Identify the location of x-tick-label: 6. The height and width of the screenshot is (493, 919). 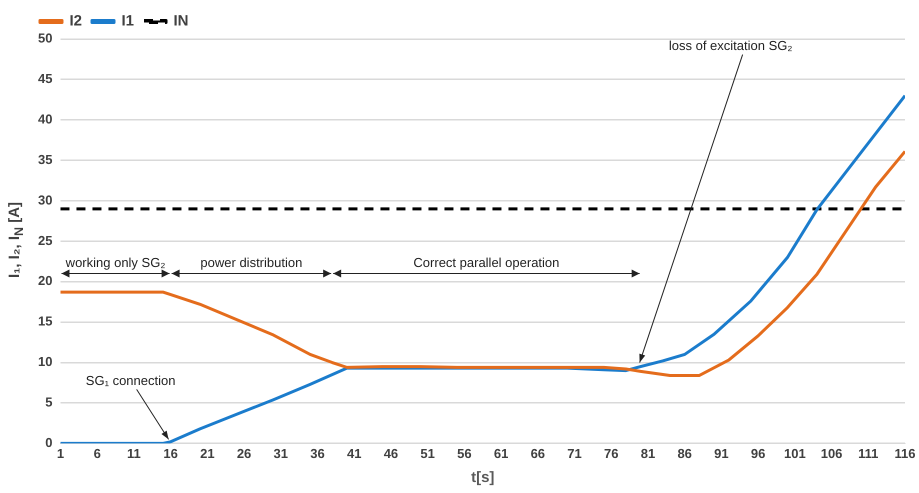
(97, 453).